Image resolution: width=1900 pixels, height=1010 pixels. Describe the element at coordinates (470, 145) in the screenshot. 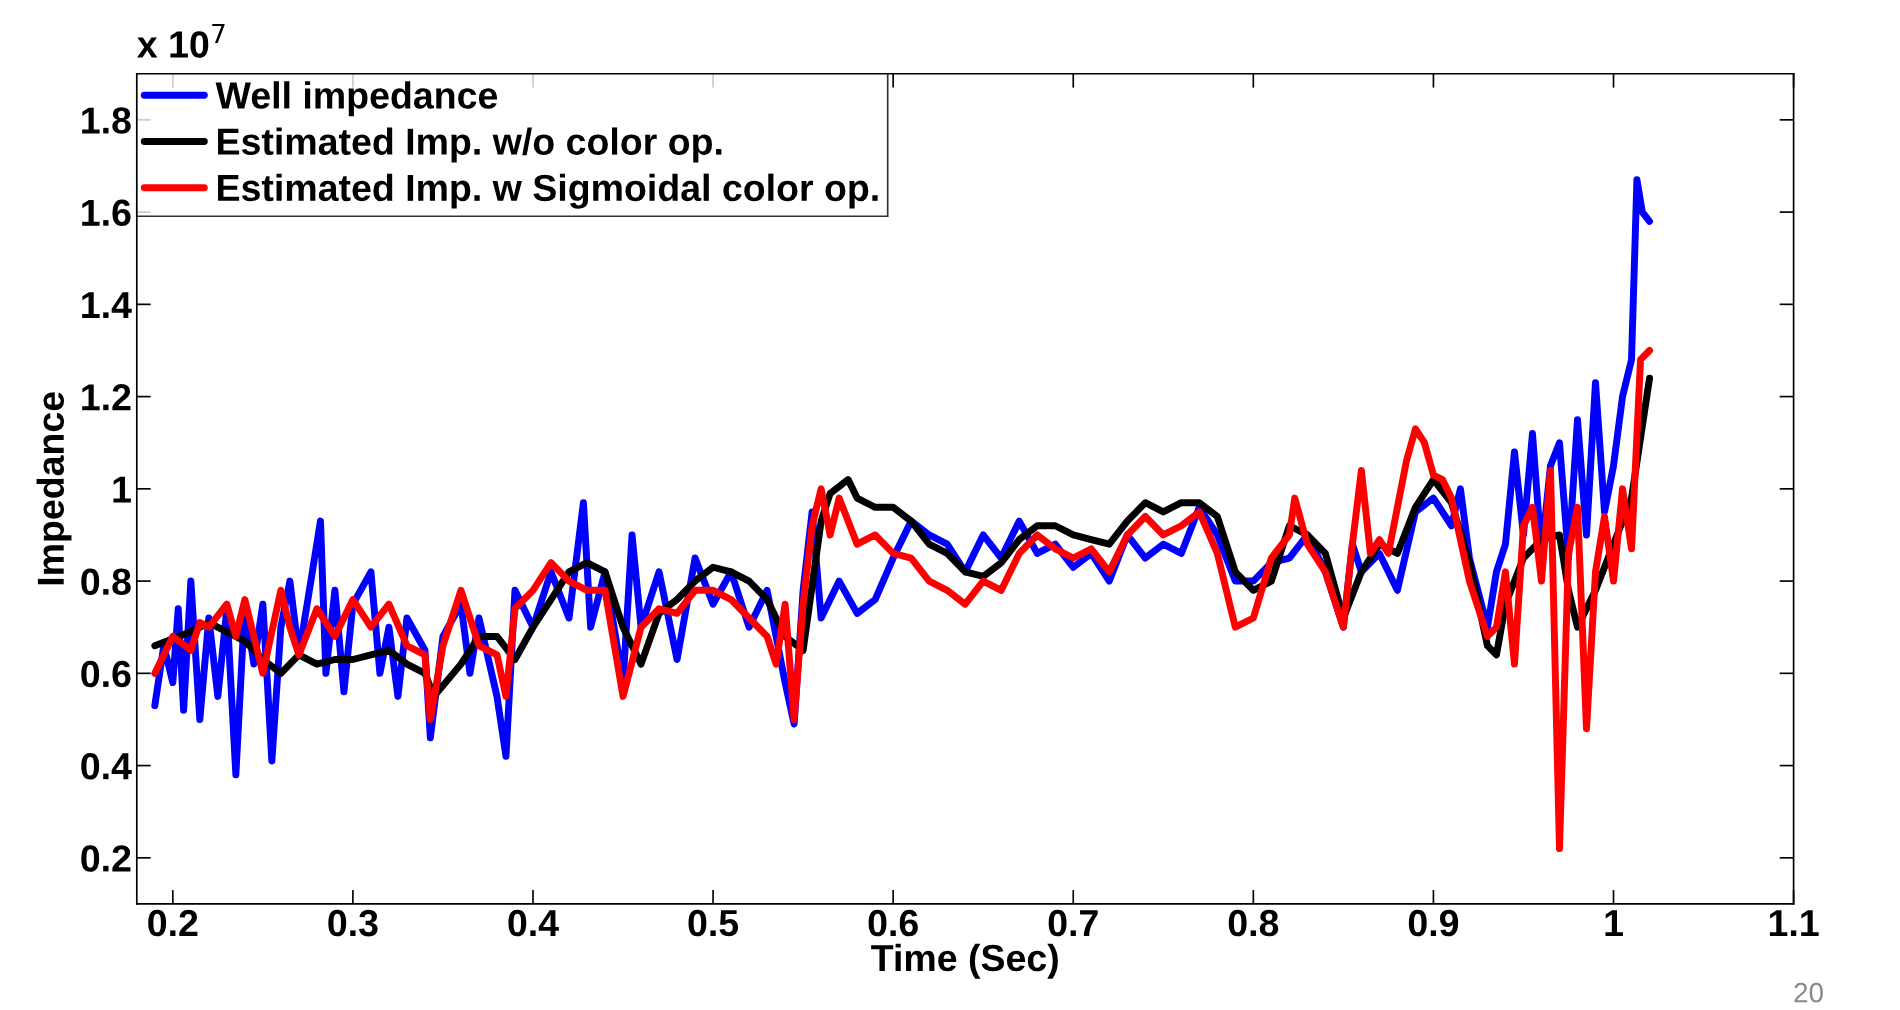

I see `legend-label: Estimated Imp. w/o color op.` at that location.